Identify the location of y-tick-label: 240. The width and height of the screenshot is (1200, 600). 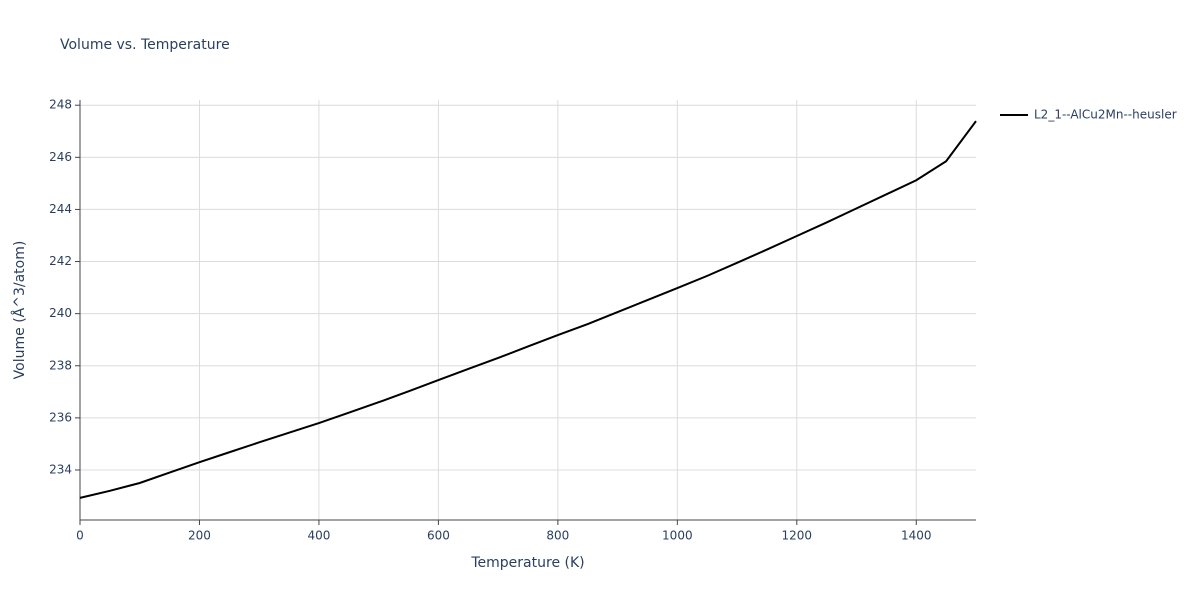
(60, 313).